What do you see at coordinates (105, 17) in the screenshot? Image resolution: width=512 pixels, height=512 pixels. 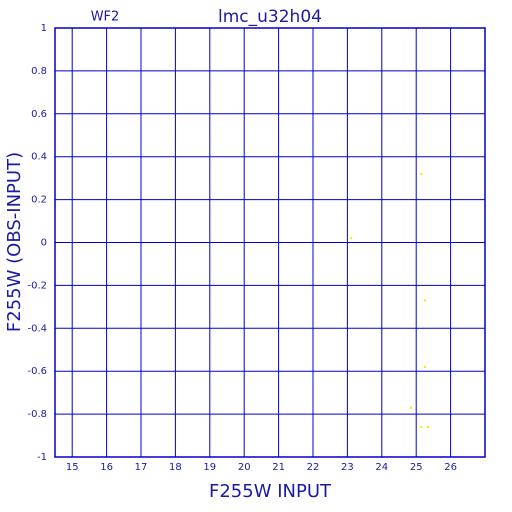 I see `chart-subtitle: WF2` at bounding box center [105, 17].